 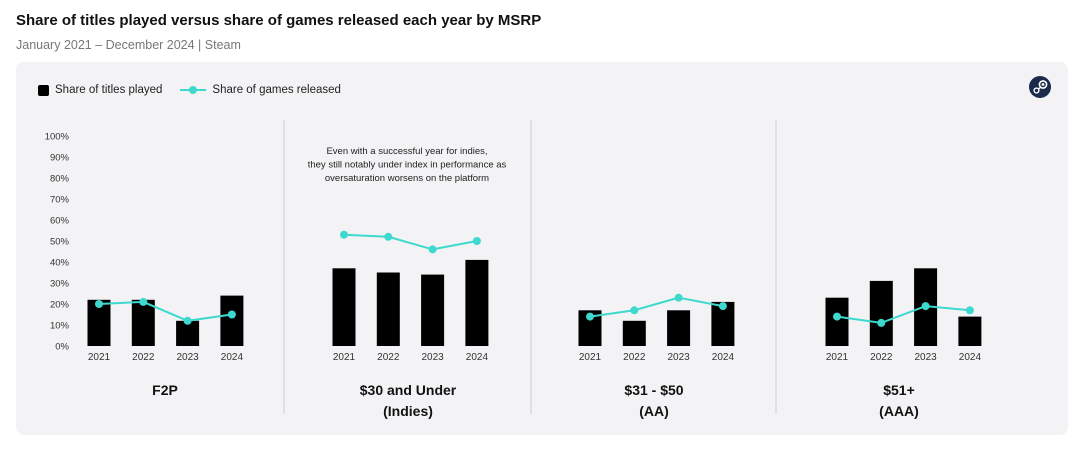 What do you see at coordinates (60, 326) in the screenshot?
I see `y-tick-label: 10%` at bounding box center [60, 326].